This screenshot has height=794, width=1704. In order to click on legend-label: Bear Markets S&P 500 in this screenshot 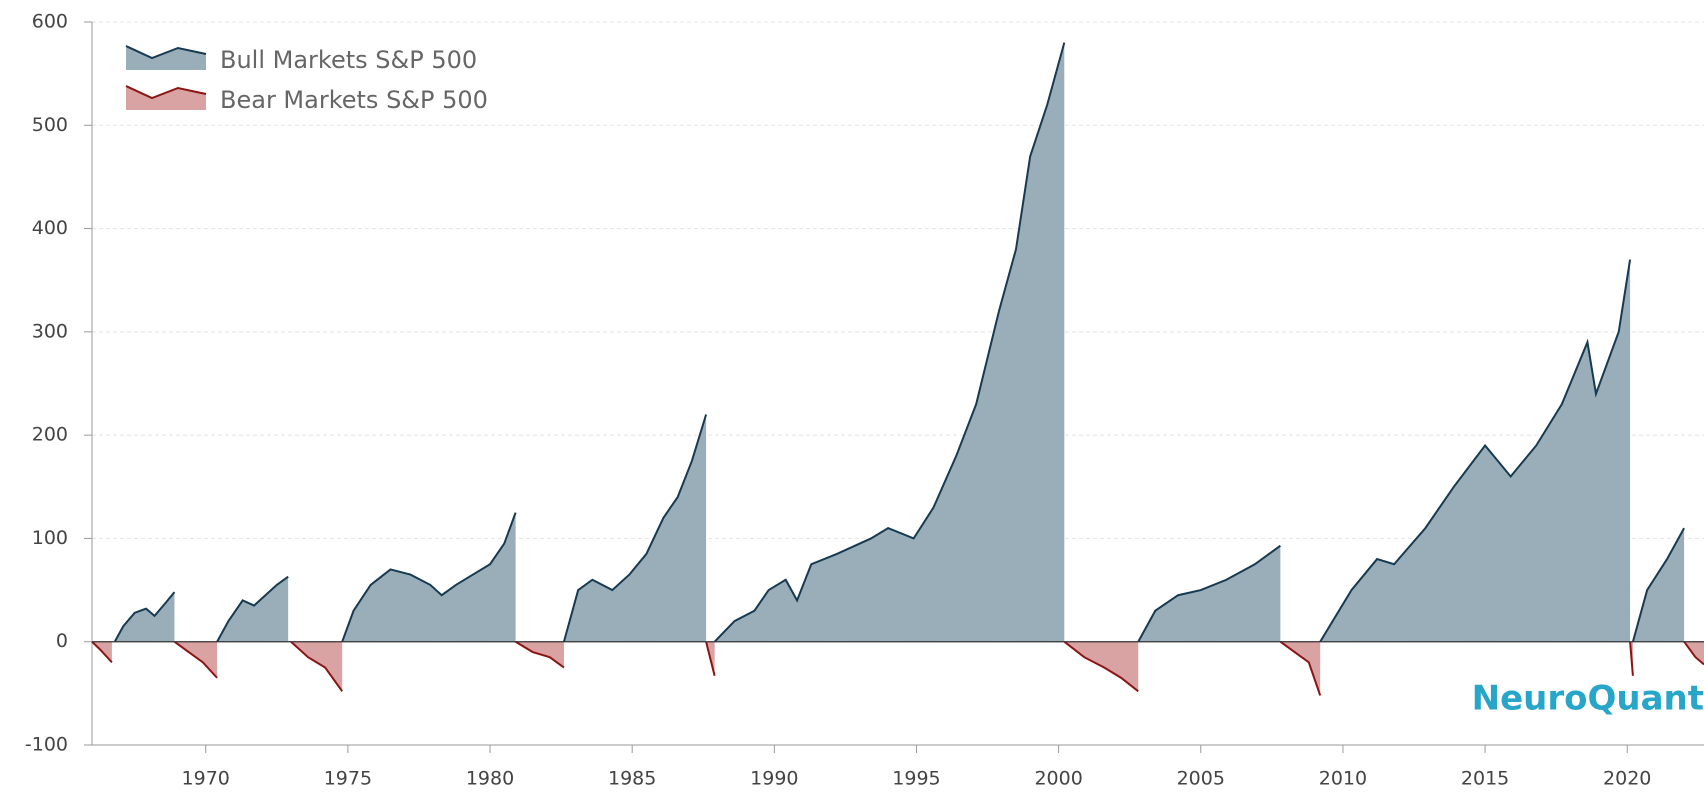, I will do `click(354, 100)`.